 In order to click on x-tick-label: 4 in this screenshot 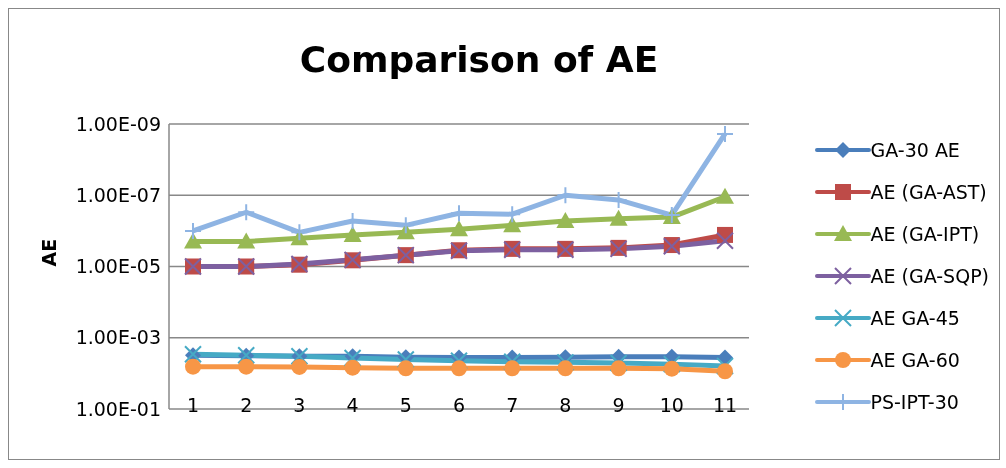, I will do `click(352, 405)`.